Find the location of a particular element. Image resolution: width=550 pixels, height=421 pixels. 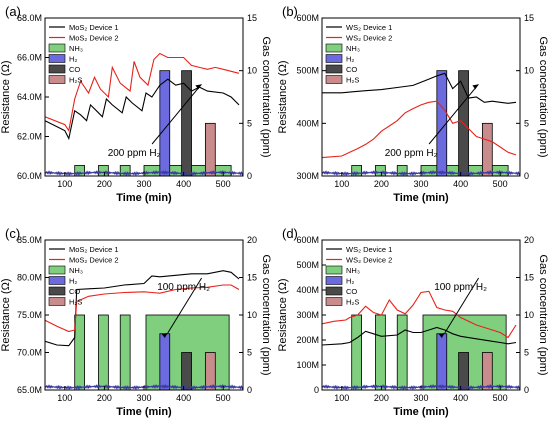

y-tick-label: 0 is located at coordinates (316, 390).